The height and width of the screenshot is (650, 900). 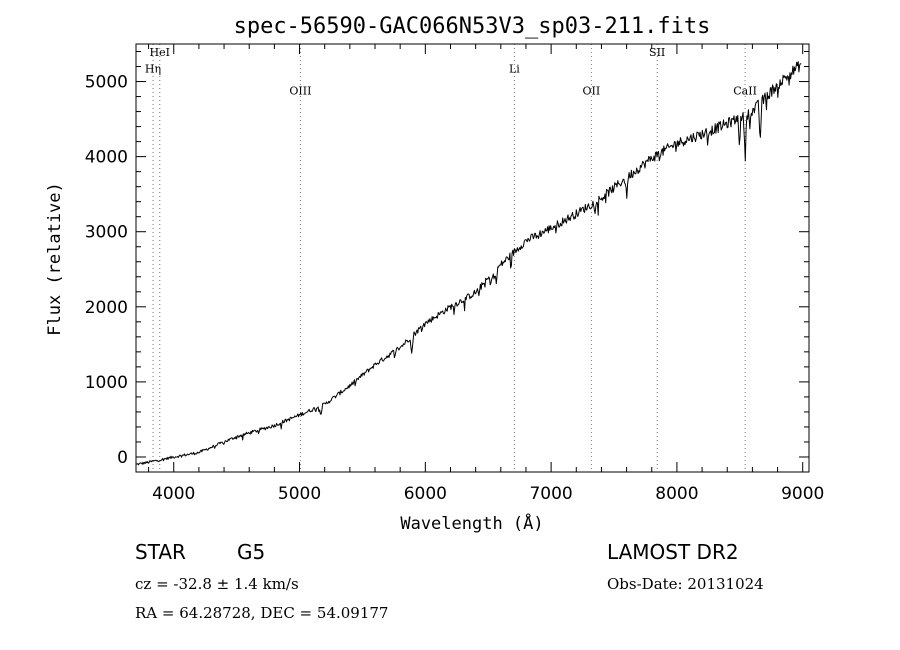 I want to click on x-tick-label: 7000, so click(x=550, y=494).